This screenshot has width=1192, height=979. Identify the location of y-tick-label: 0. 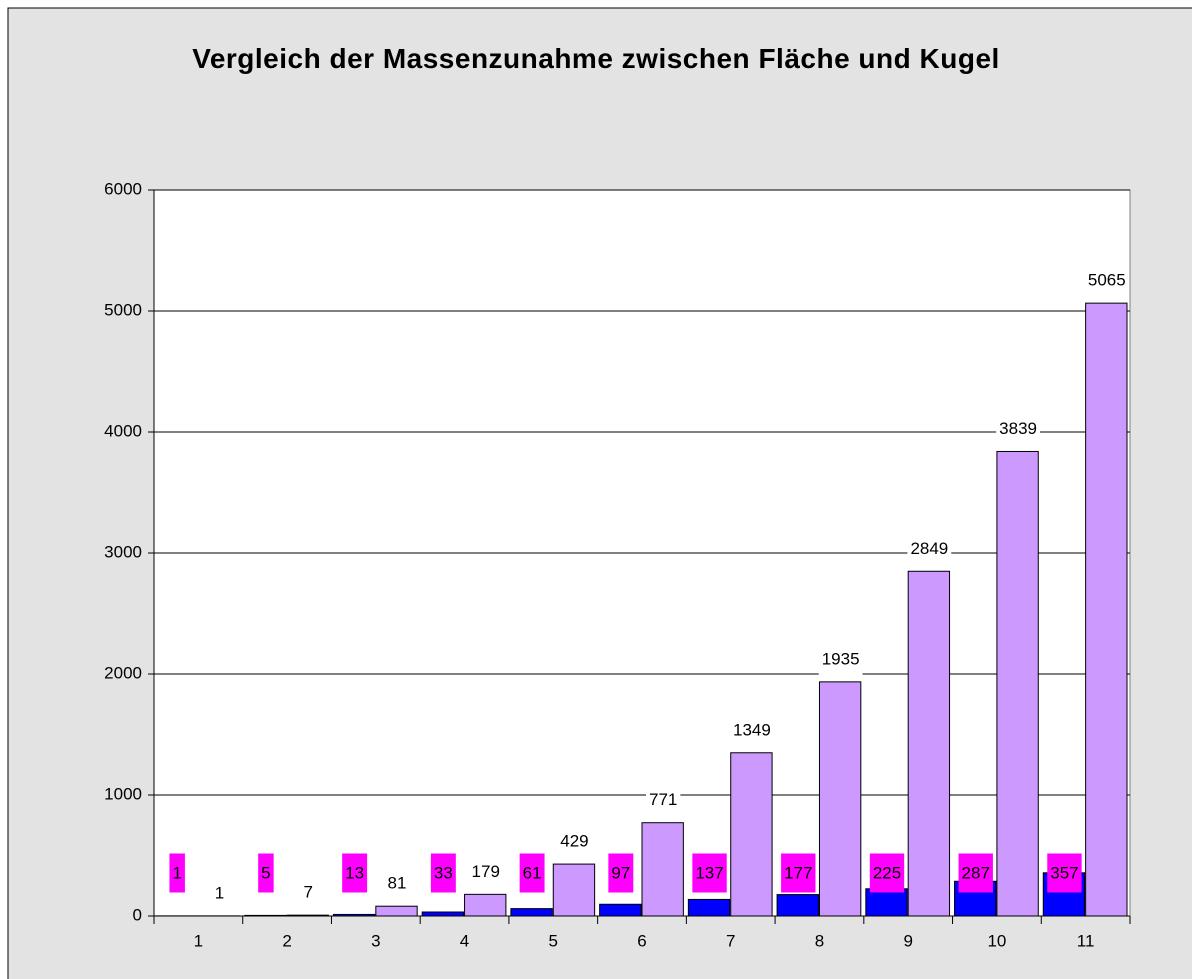
(137, 914).